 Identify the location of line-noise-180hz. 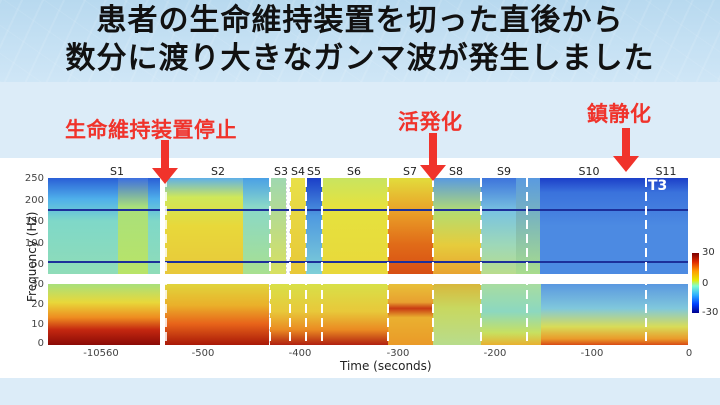
(368, 210).